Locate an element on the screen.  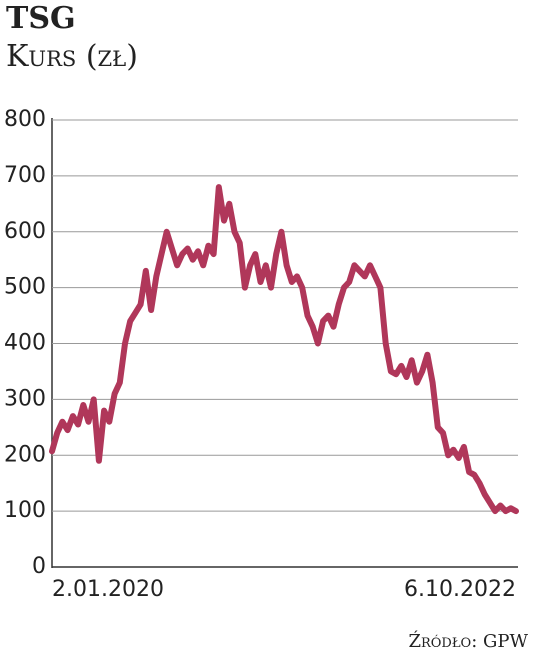
x-tick-label: 2.01.2020 is located at coordinates (108, 589).